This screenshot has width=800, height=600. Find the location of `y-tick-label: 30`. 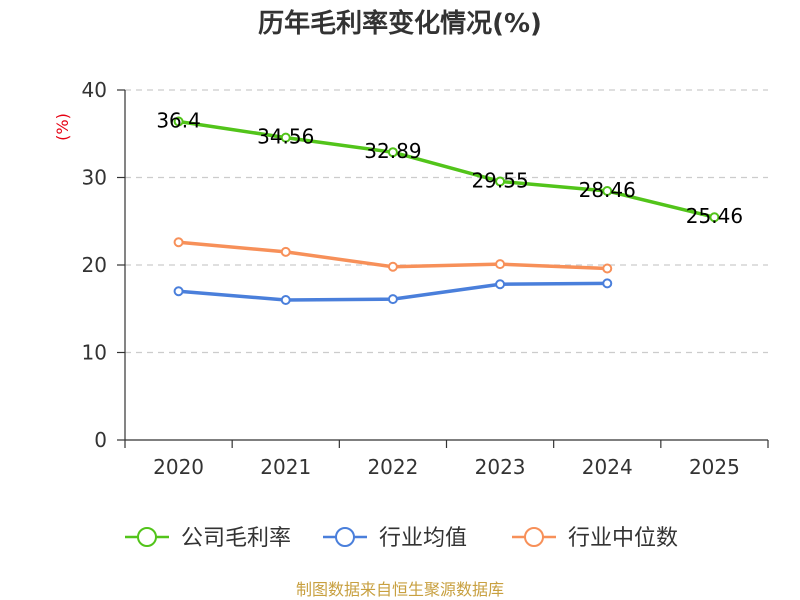

y-tick-label: 30 is located at coordinates (94, 178).